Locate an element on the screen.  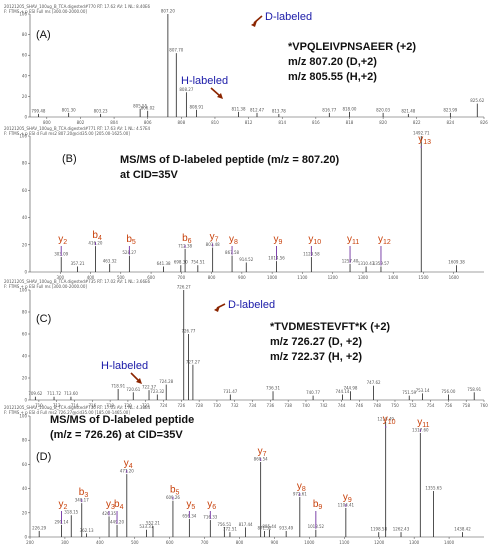
y-tick-label-c: 0 is located at coordinates (25, 400).